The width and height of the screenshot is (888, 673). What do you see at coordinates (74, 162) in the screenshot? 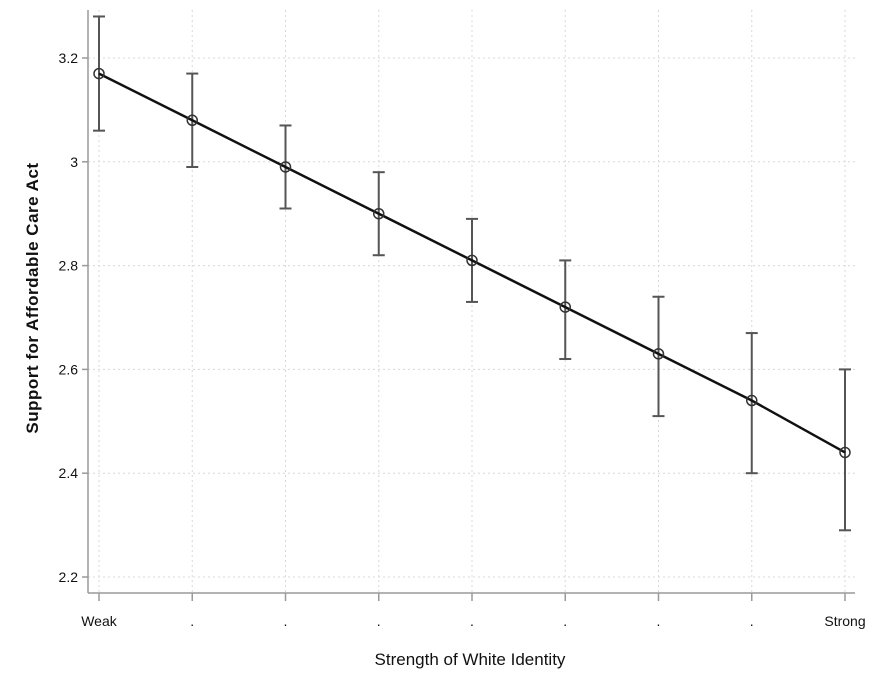
I see `y-tick-label: 3` at bounding box center [74, 162].